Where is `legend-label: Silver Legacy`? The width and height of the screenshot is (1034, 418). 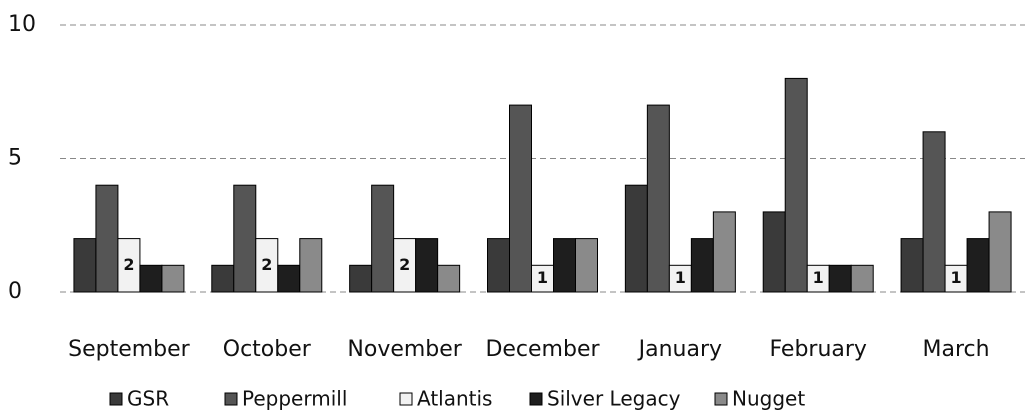 legend-label: Silver Legacy is located at coordinates (614, 399).